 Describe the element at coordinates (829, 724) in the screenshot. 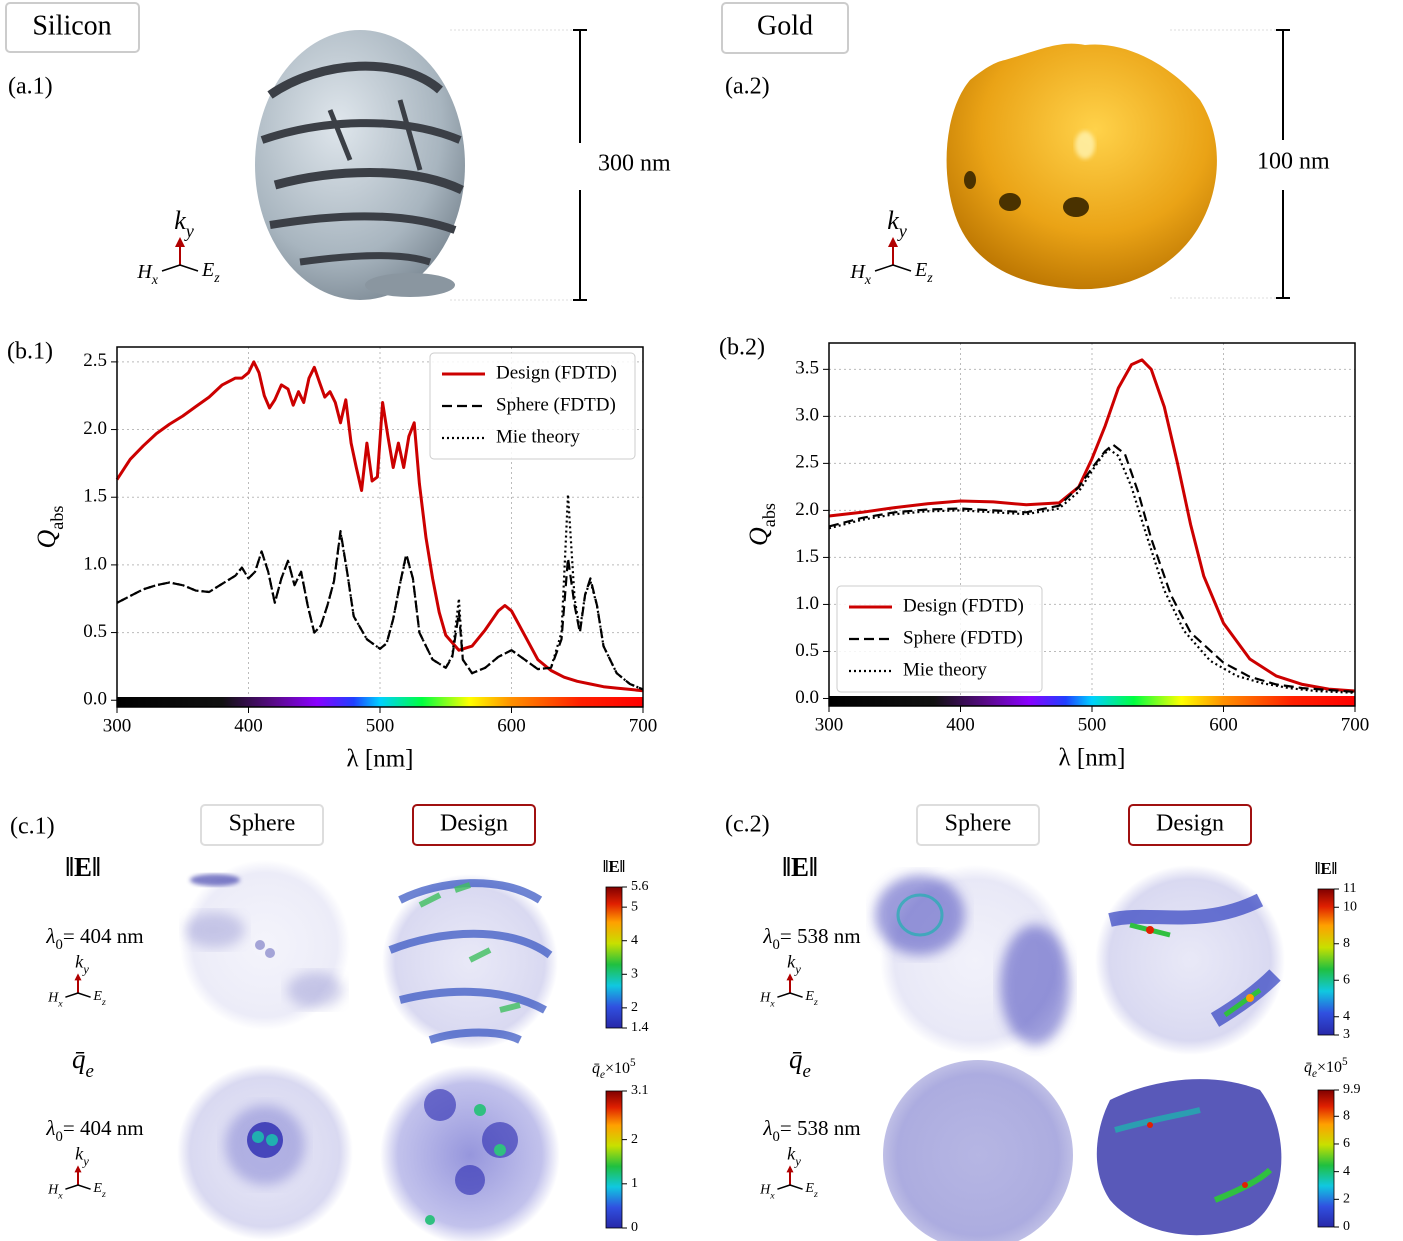

I see `x-tick-label: 300` at that location.